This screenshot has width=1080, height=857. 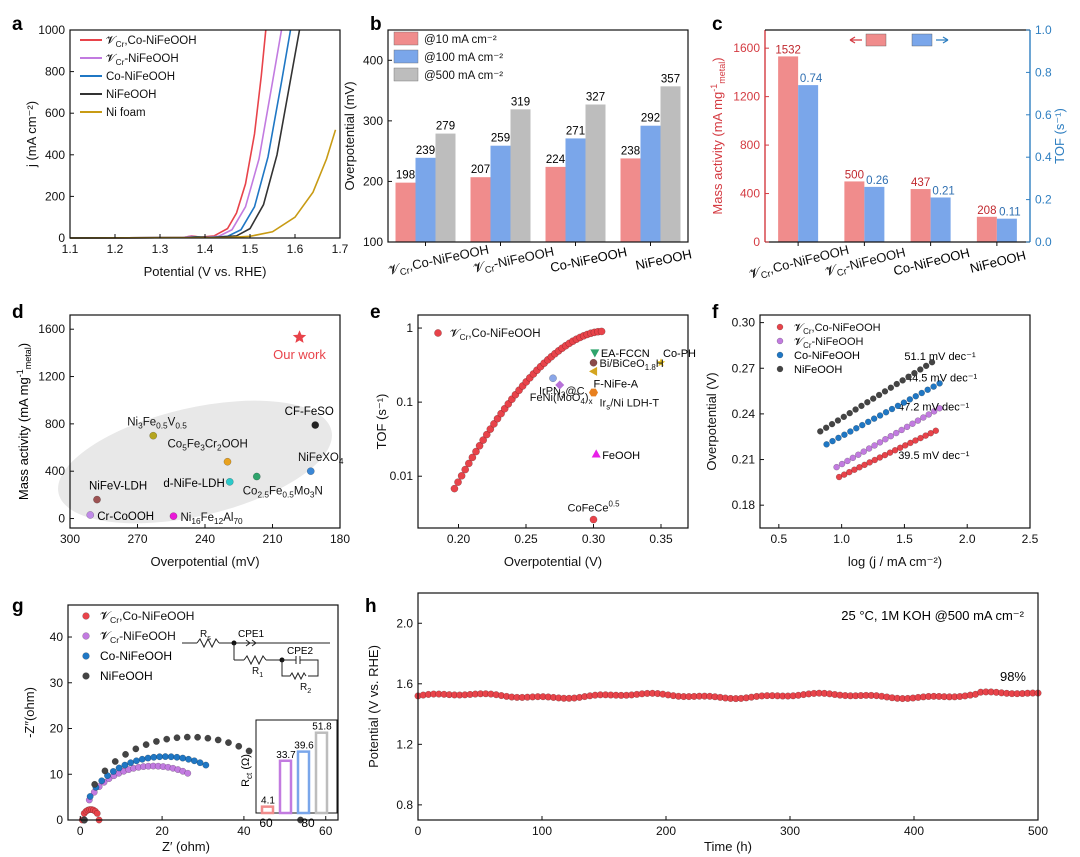 What do you see at coordinates (744, 505) in the screenshot?
I see `y-tick-label: 0.18` at bounding box center [744, 505].